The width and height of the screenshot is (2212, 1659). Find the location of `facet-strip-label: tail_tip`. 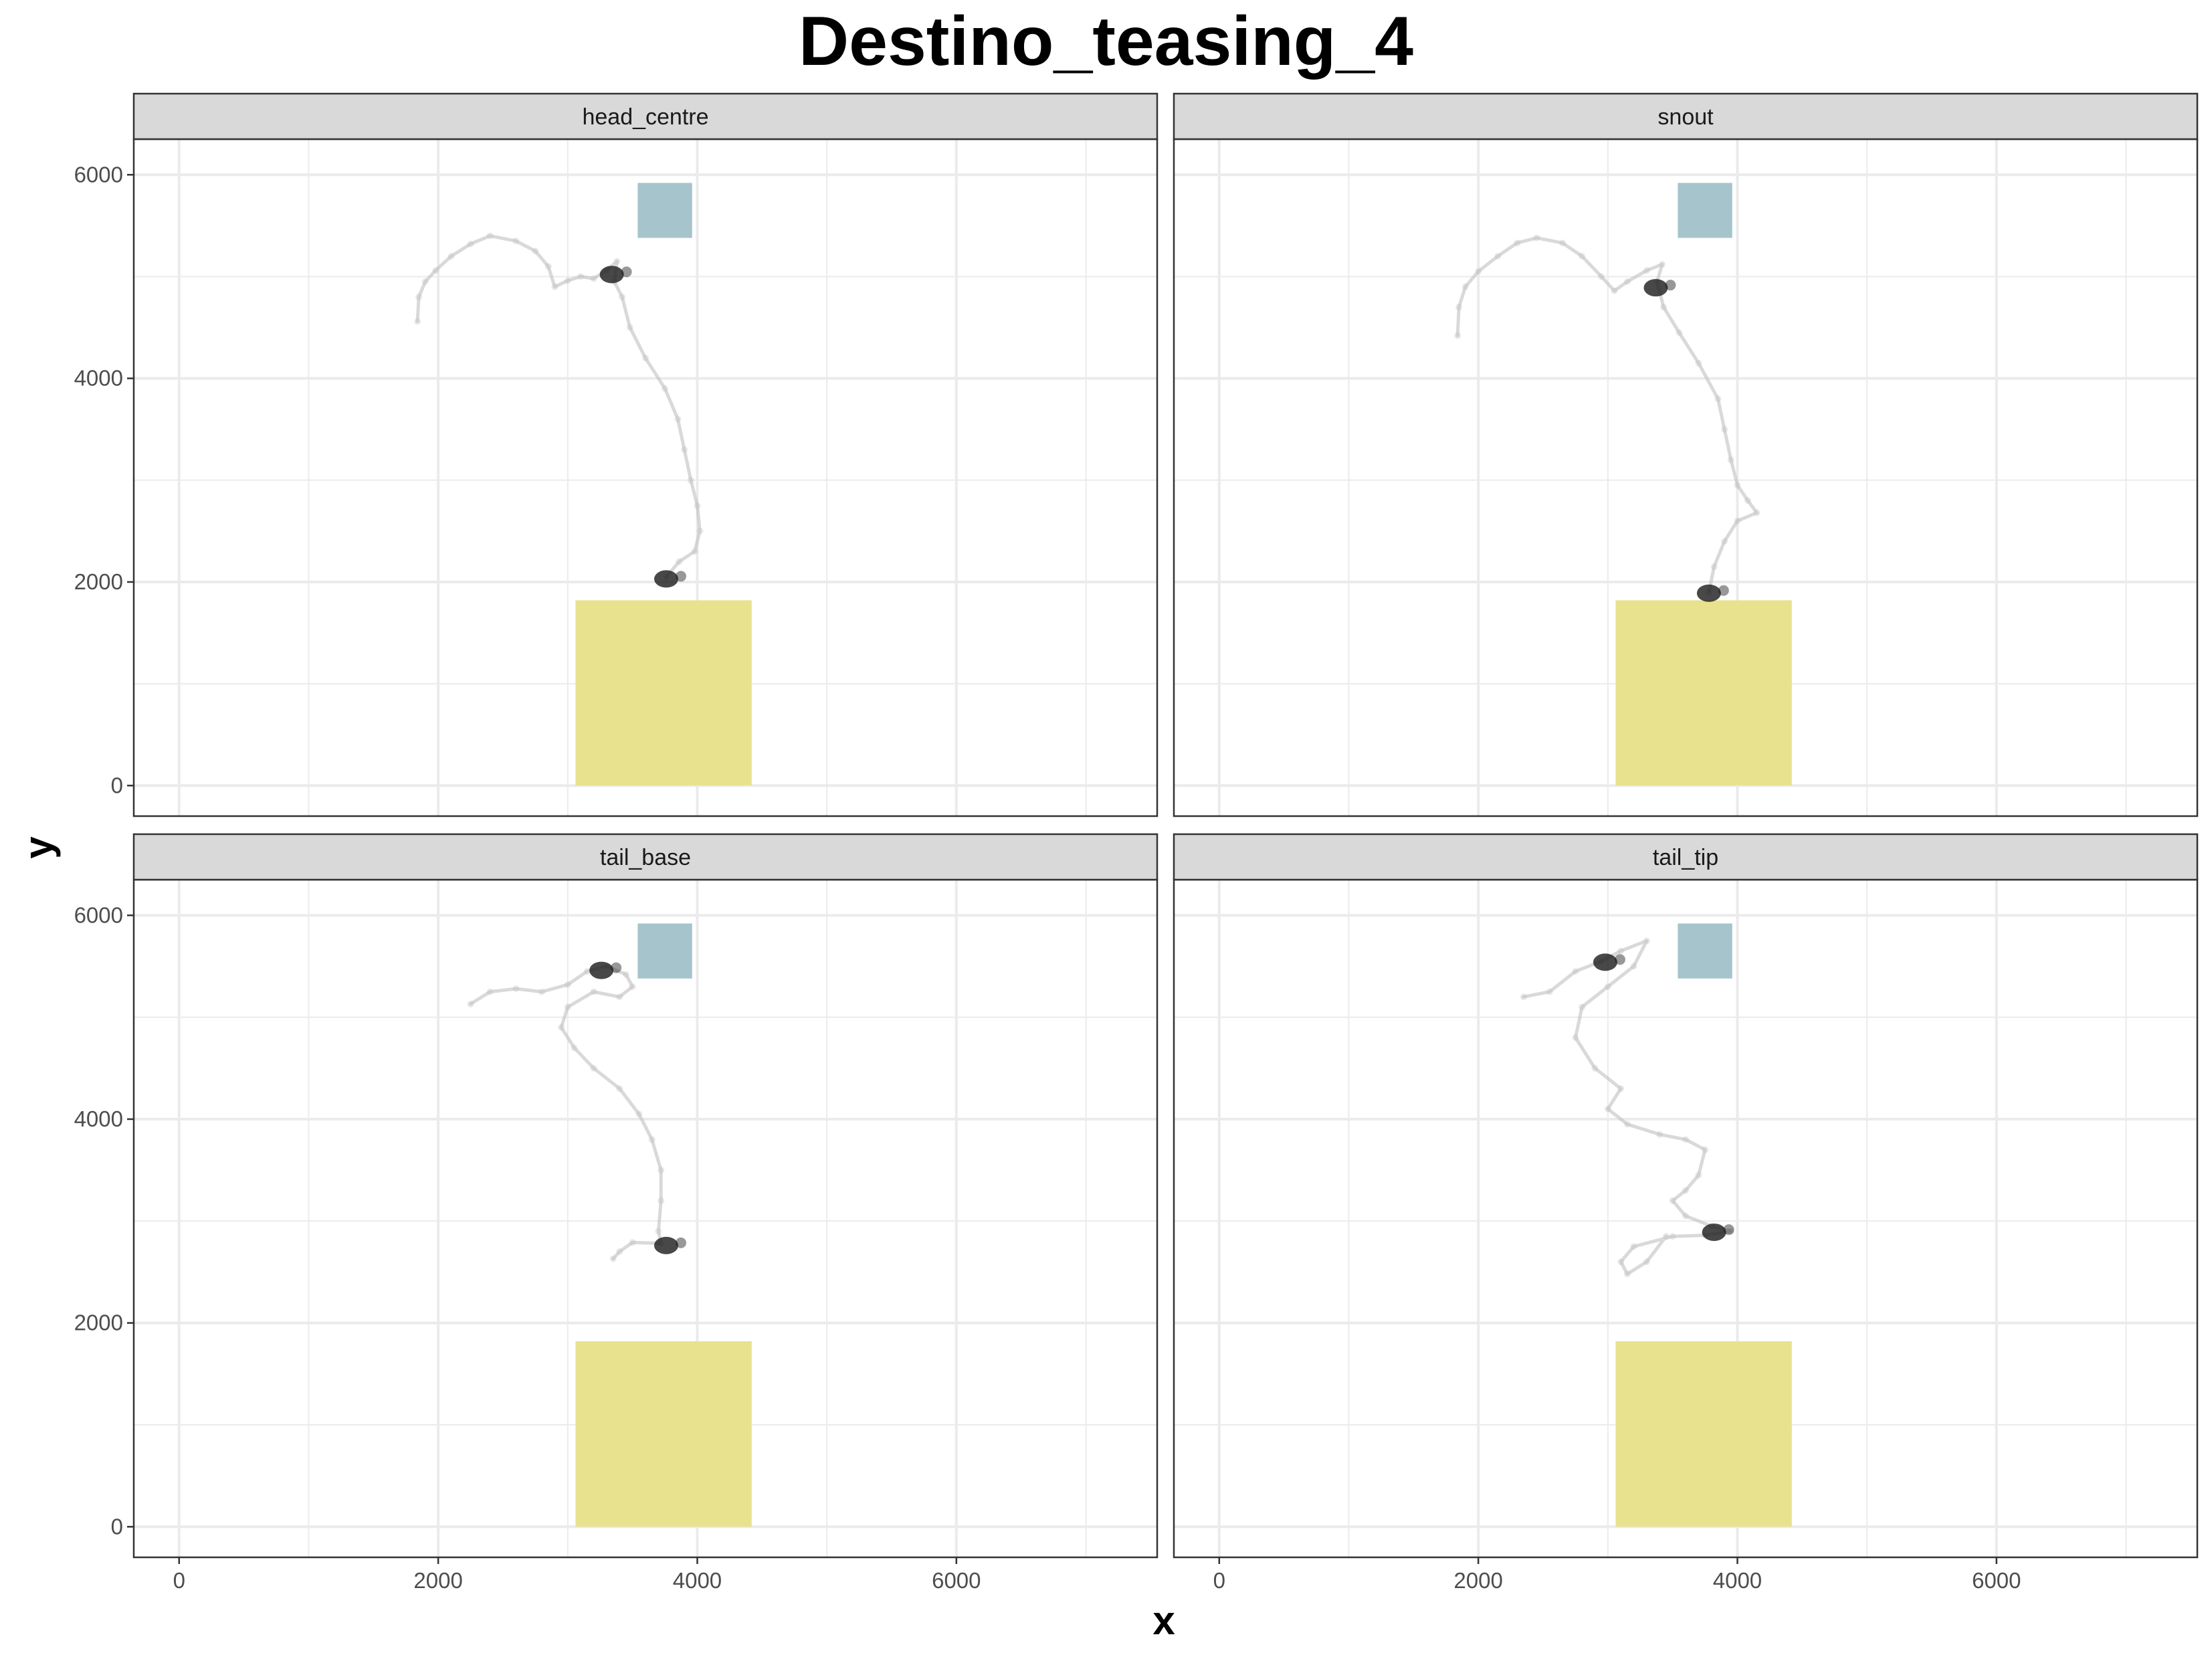

facet-strip-label: tail_tip is located at coordinates (1686, 857).